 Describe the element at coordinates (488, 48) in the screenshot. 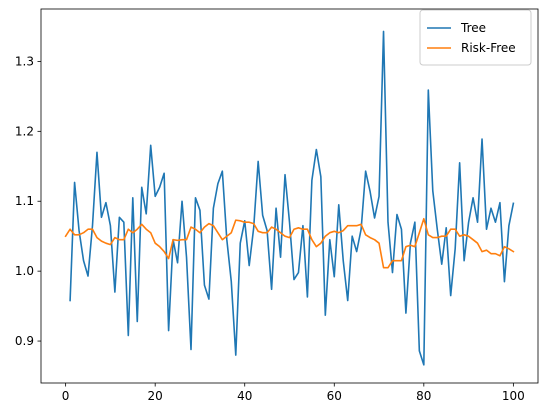

I see `legend-label-risk-free: Risk-Free` at that location.